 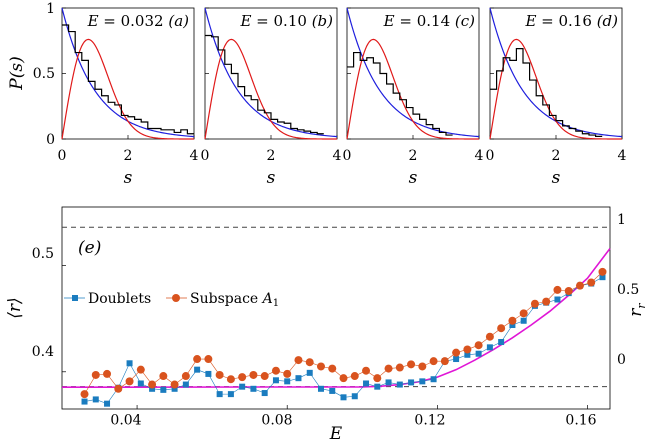 I want to click on panel-c-histogram, so click(x=400, y=93).